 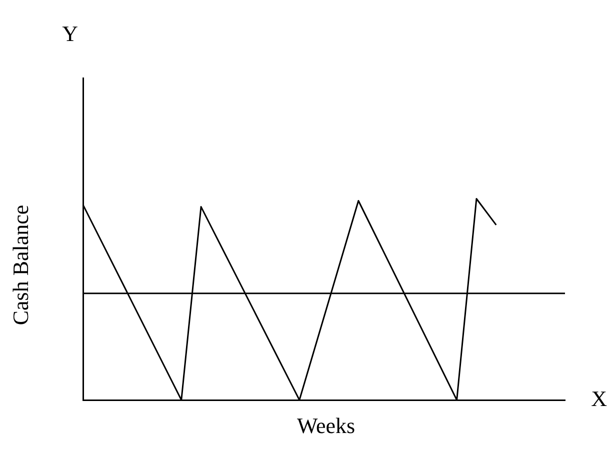 I want to click on y-axis-title: Cash Balance, so click(x=20, y=265).